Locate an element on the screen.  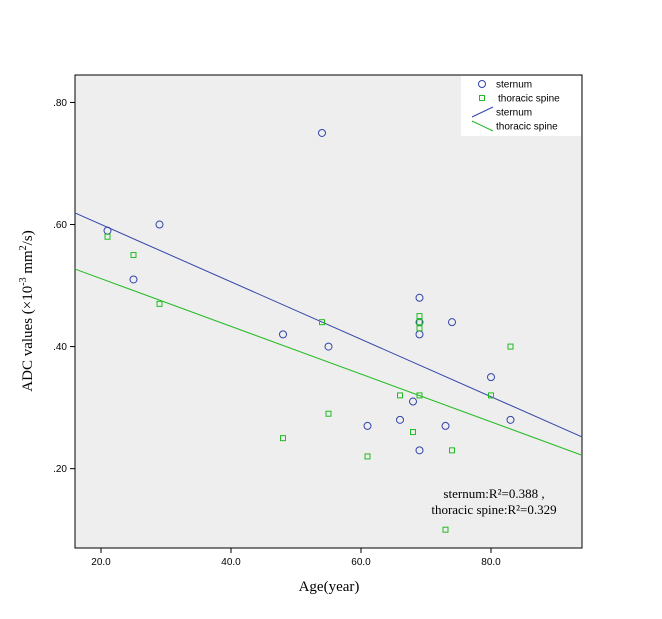
y-tick-label: .60 is located at coordinates (60, 225).